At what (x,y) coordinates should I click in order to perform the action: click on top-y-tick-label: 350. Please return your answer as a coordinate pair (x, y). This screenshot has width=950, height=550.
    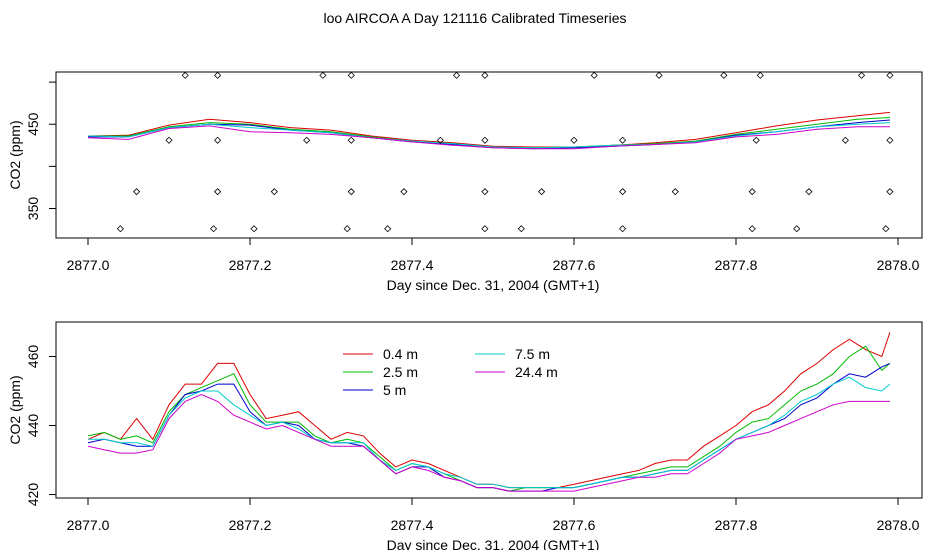
    Looking at the image, I should click on (33, 209).